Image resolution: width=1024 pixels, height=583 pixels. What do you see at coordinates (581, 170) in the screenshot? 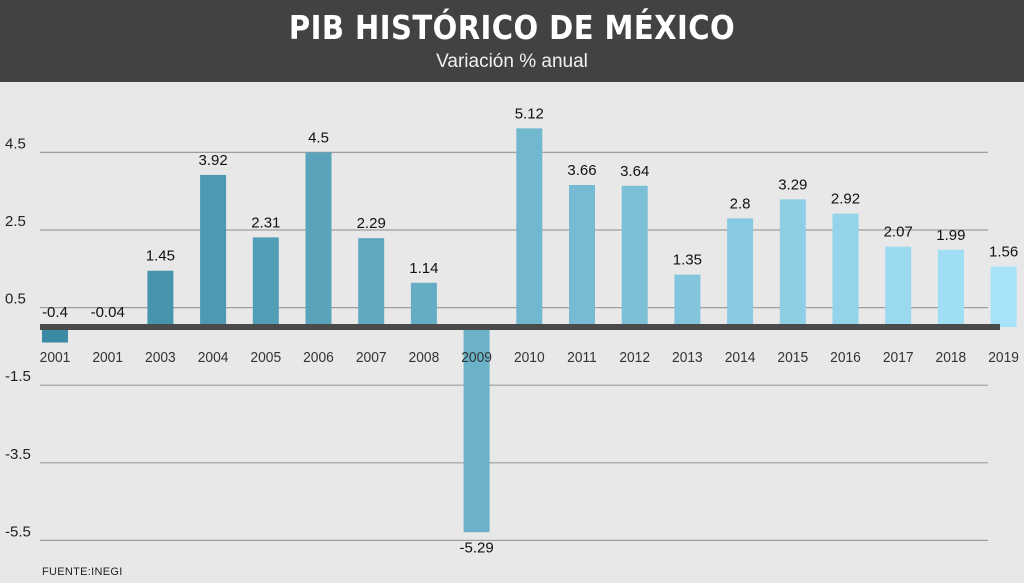
I see `data-label: 3.66` at bounding box center [581, 170].